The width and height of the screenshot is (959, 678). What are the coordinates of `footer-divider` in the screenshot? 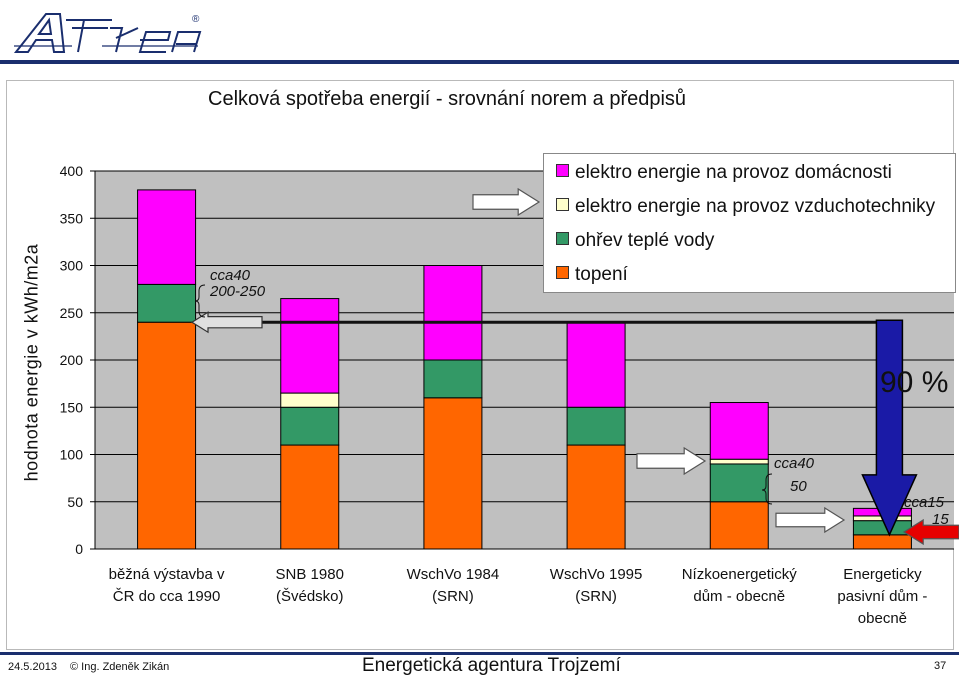 It's located at (479, 653).